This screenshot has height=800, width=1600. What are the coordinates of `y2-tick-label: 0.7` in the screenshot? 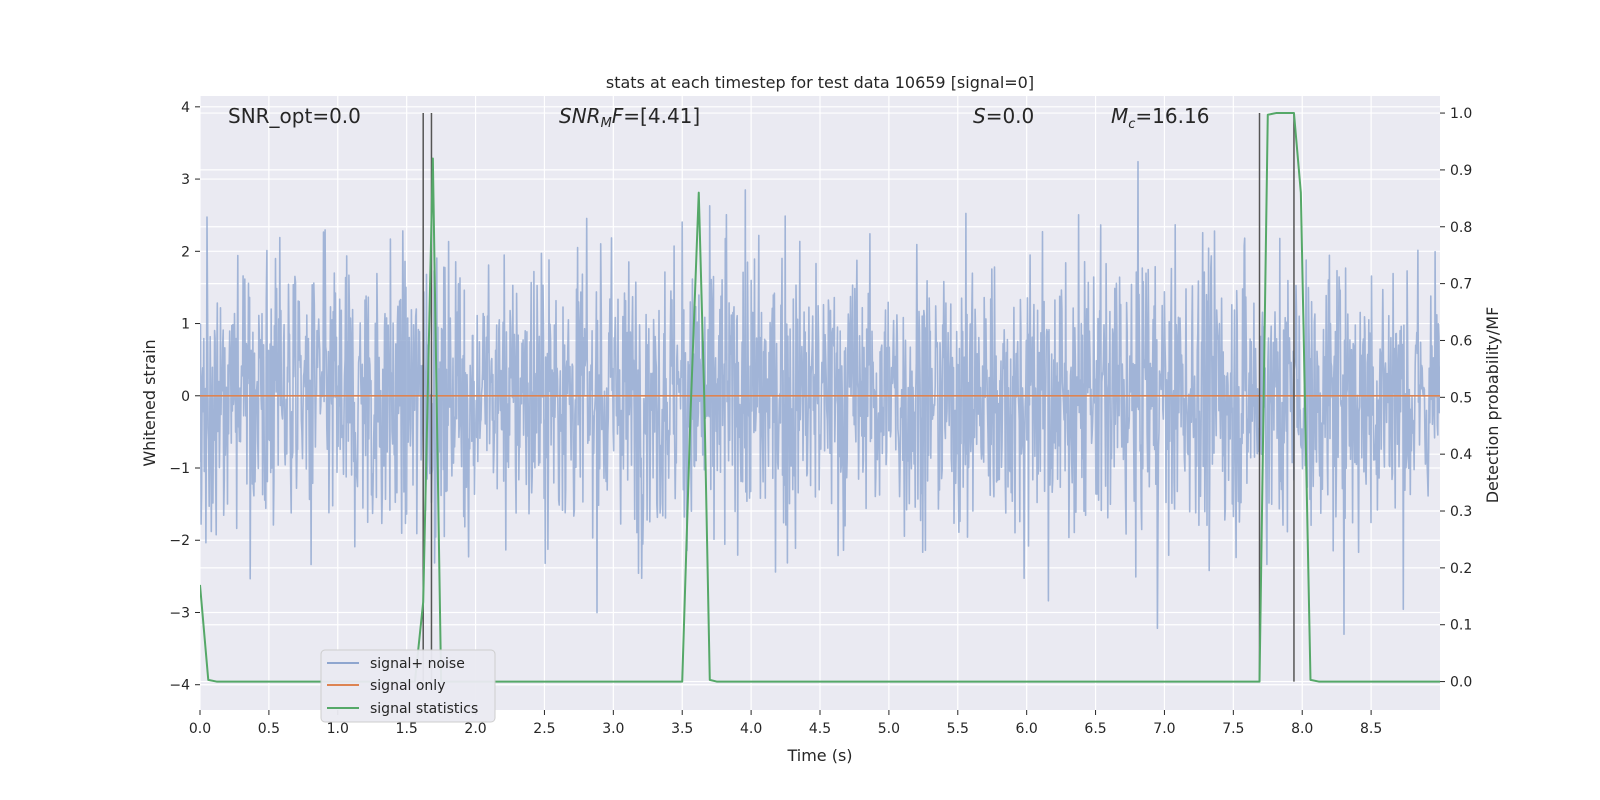 It's located at (1461, 285).